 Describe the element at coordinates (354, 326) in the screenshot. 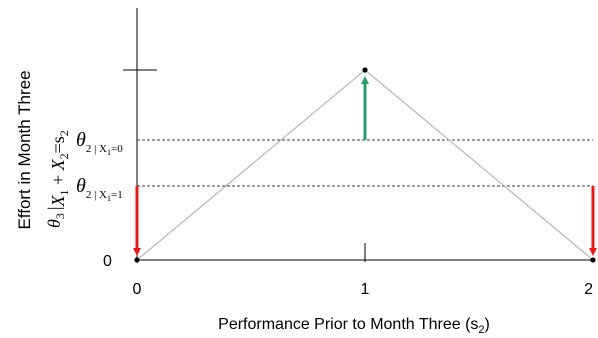

I see `x-axis-label: Performance Prior to Month Three (s2)` at that location.